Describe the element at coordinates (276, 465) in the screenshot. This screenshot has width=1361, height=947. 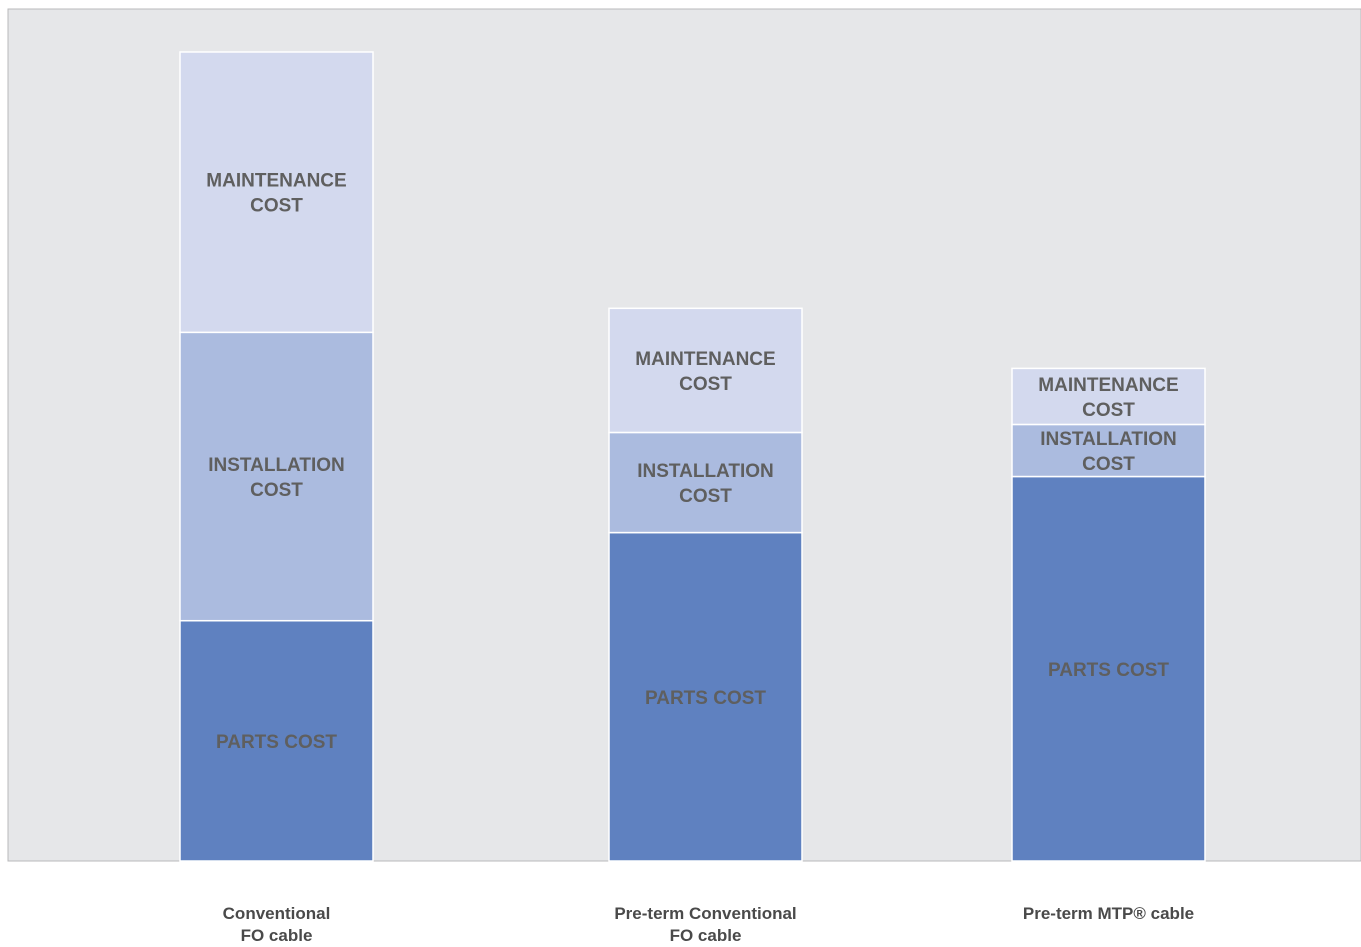
I see `segment-label-installation-cost-1: INSTALLATION` at that location.